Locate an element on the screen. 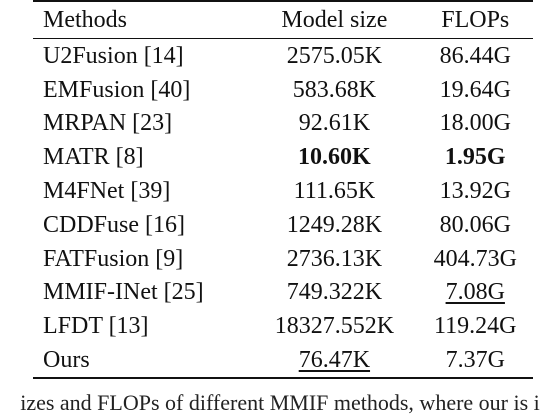 Image resolution: width=560 pixels, height=415 pixels. method-cell: M4FNet [39] is located at coordinates (107, 191).